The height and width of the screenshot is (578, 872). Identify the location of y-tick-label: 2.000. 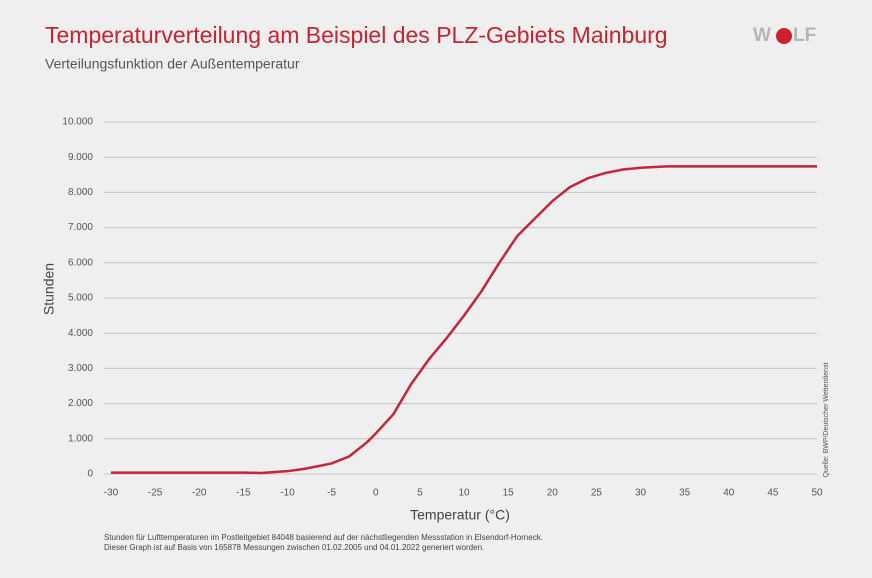
(80, 403).